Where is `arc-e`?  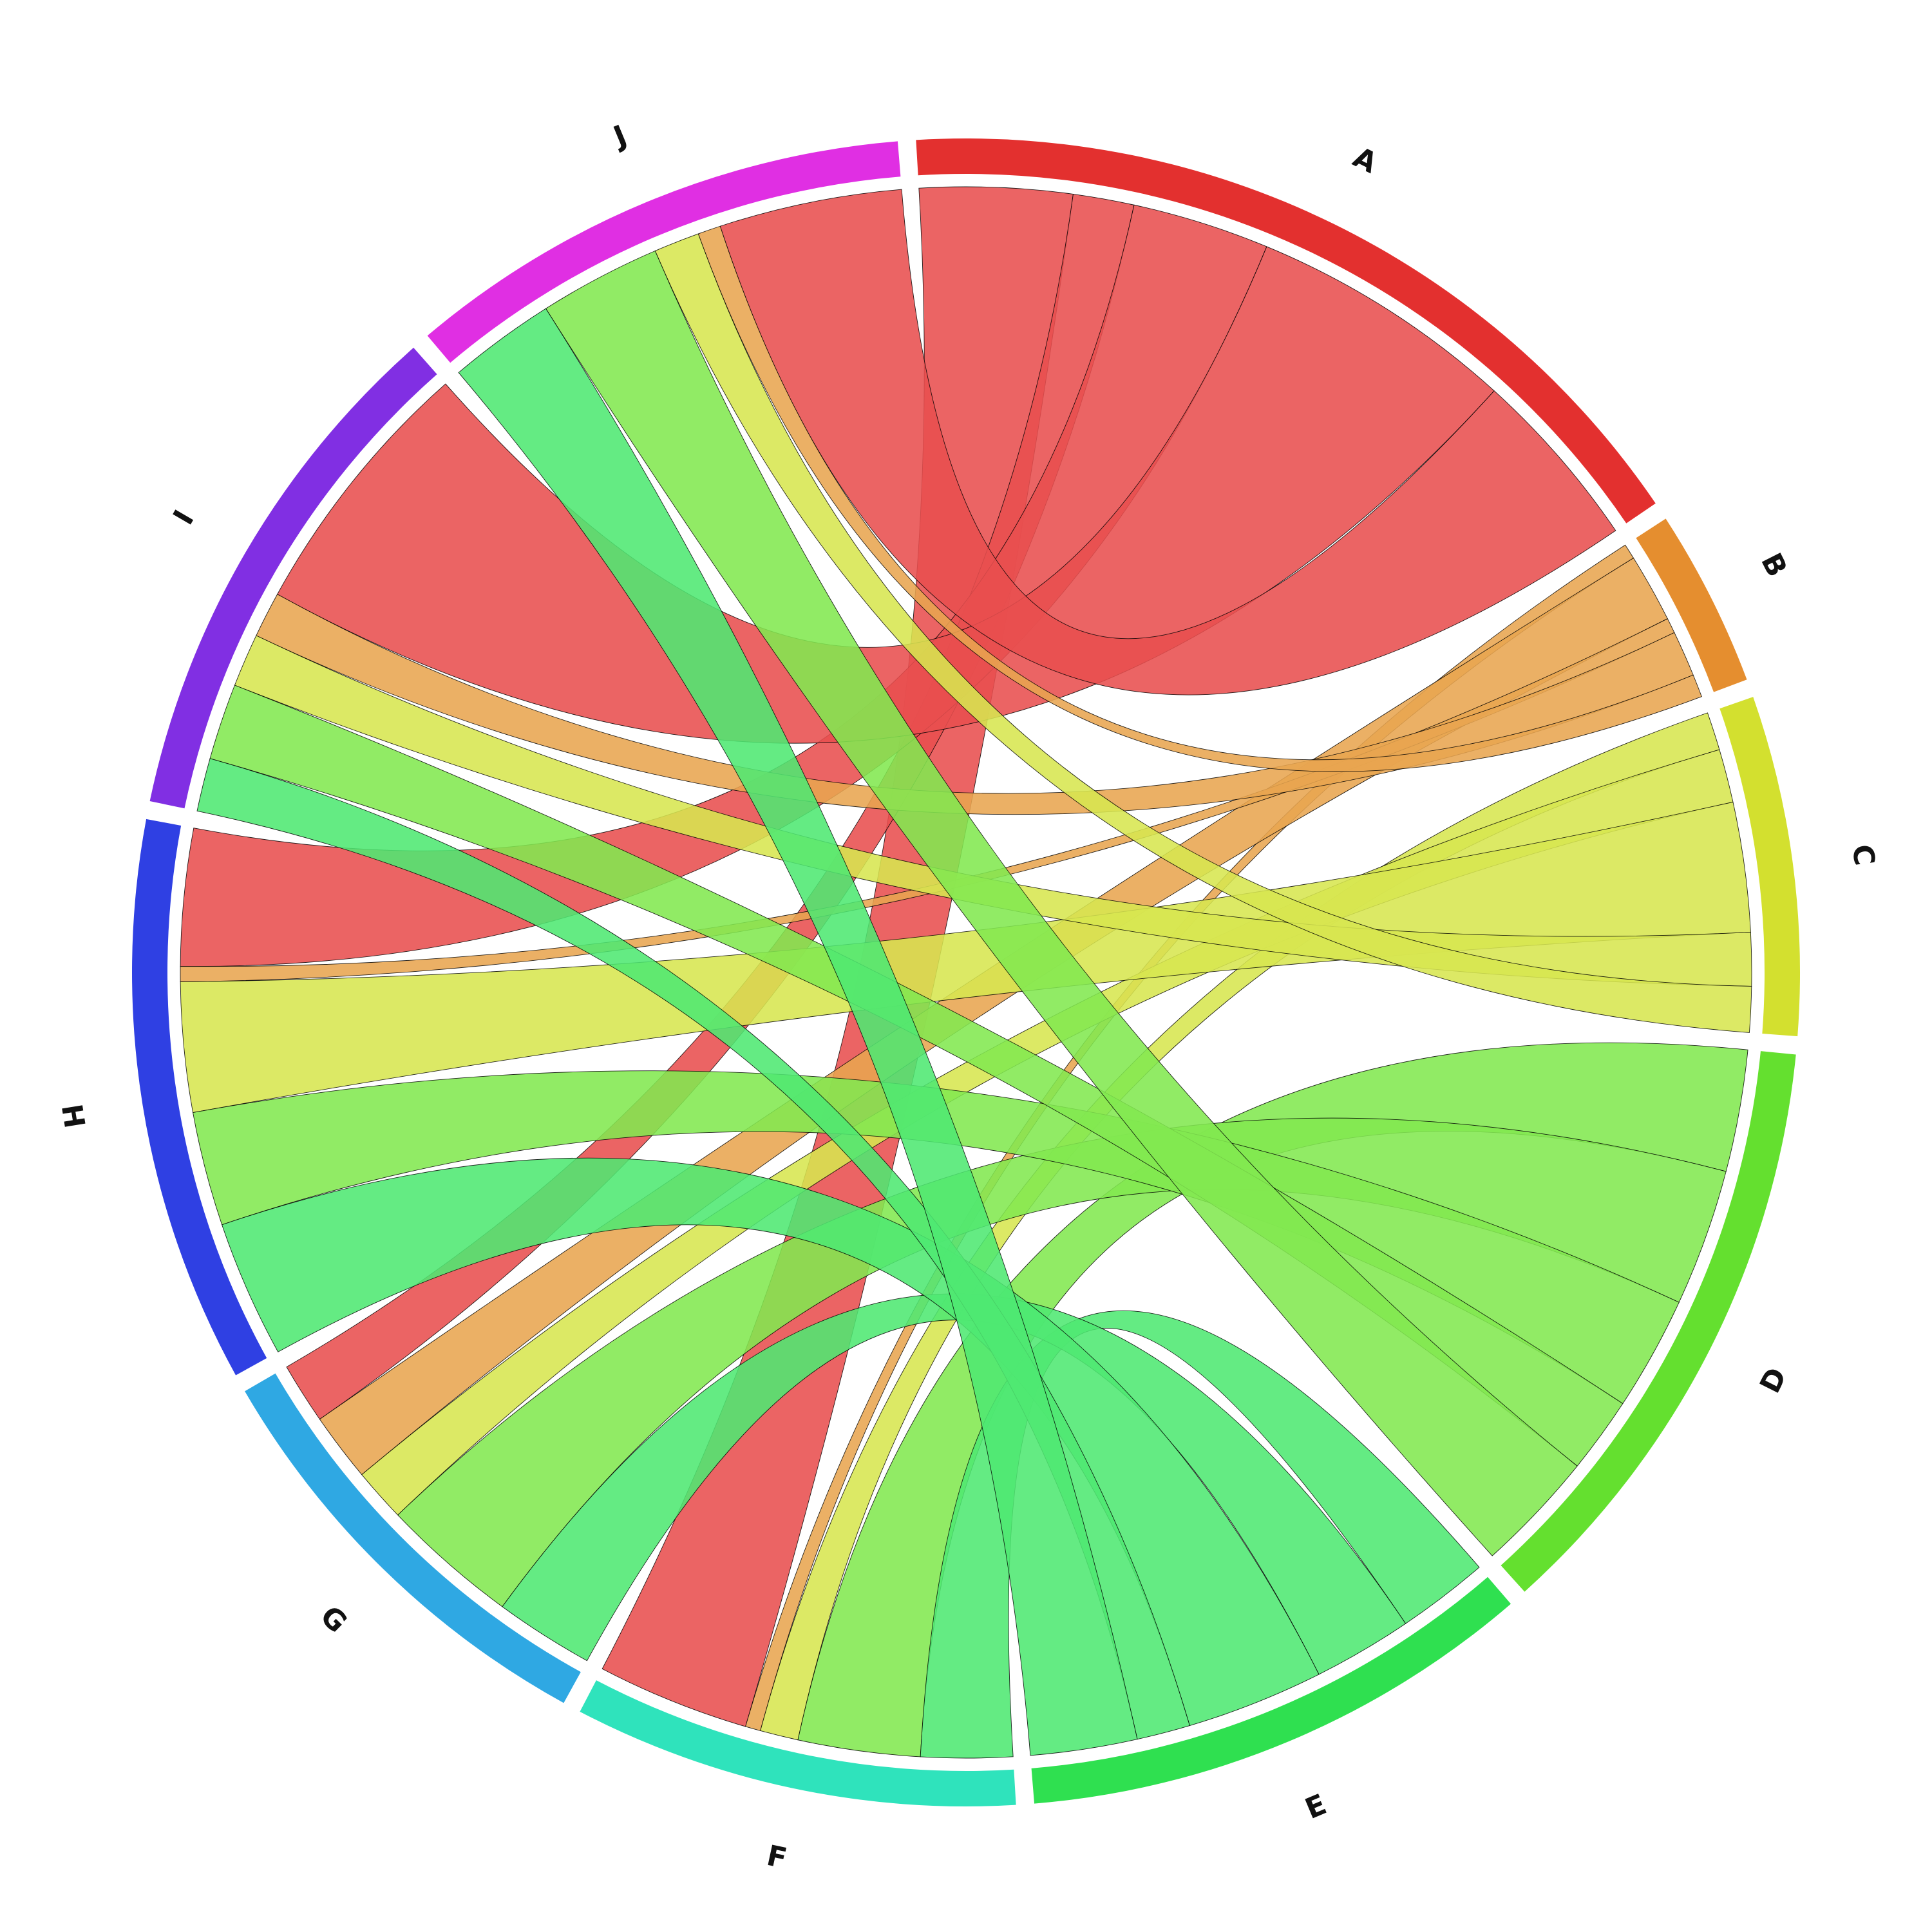 arc-e is located at coordinates (1271, 1690).